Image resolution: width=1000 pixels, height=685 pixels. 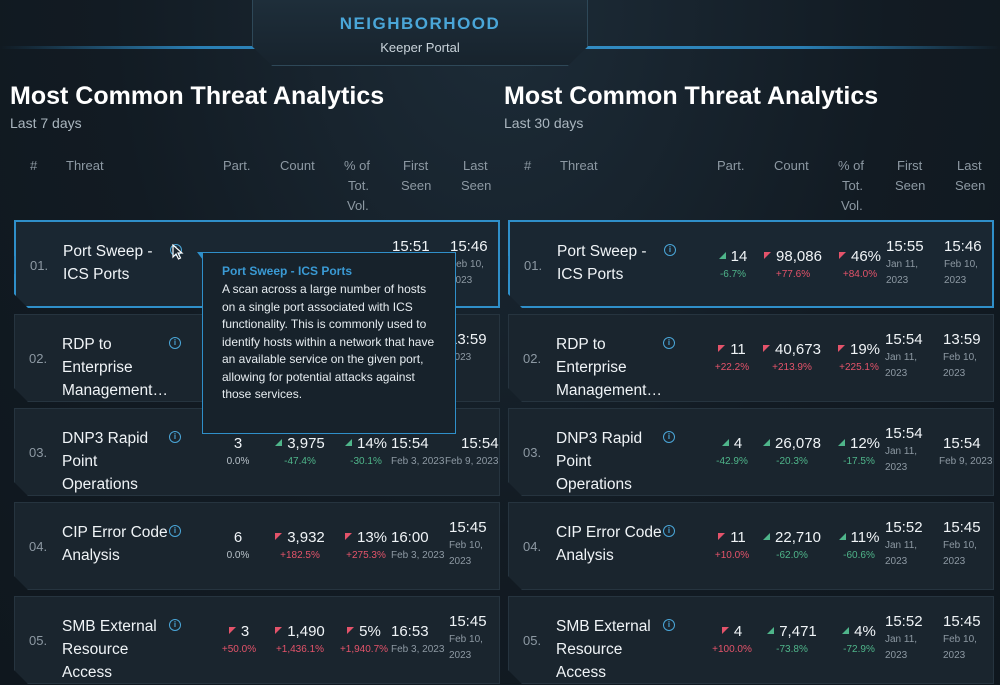 I want to click on last-seen: 15:54 Feb 9, 2023, so click(x=965, y=452).